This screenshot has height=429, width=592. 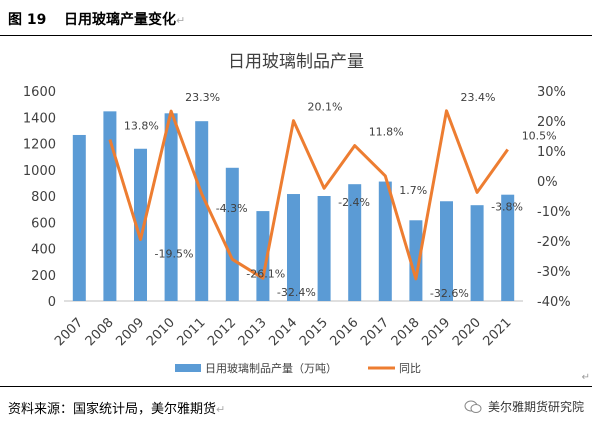 What do you see at coordinates (39, 118) in the screenshot?
I see `y-left-tick-label: 1400` at bounding box center [39, 118].